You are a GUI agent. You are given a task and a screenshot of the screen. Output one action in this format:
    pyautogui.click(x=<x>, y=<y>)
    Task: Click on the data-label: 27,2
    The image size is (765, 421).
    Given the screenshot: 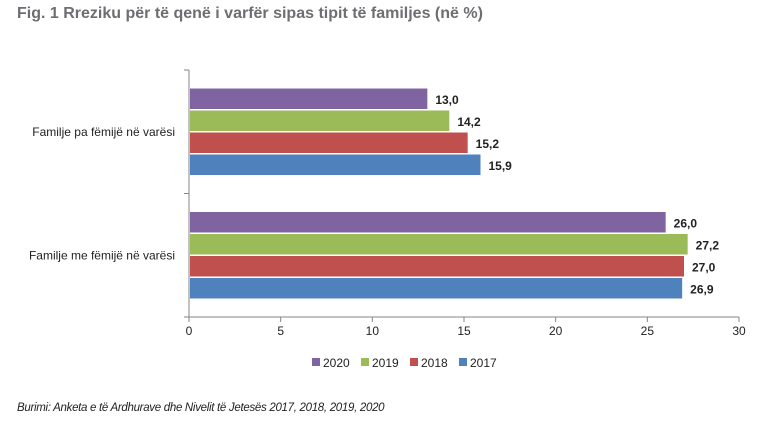 What is the action you would take?
    pyautogui.click(x=708, y=245)
    